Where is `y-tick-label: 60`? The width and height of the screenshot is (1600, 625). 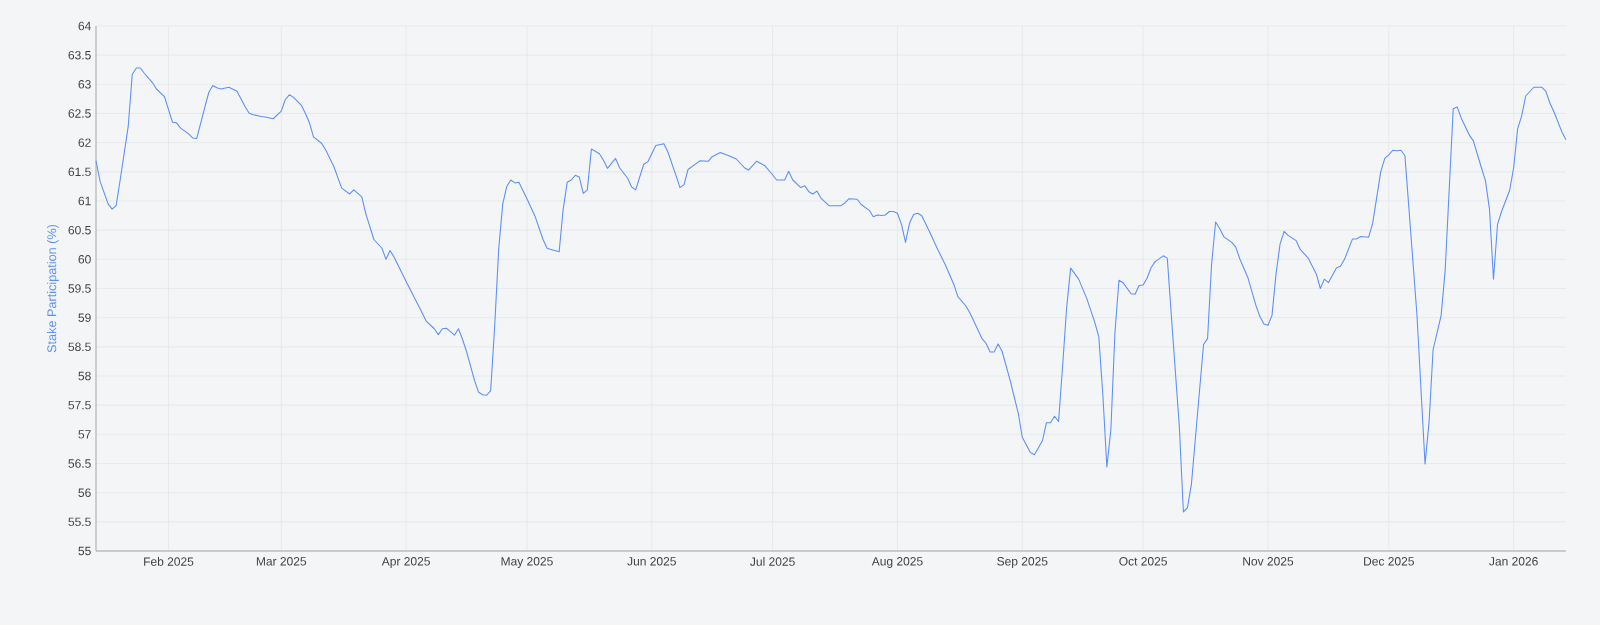
y-tick-label: 60 is located at coordinates (84, 259).